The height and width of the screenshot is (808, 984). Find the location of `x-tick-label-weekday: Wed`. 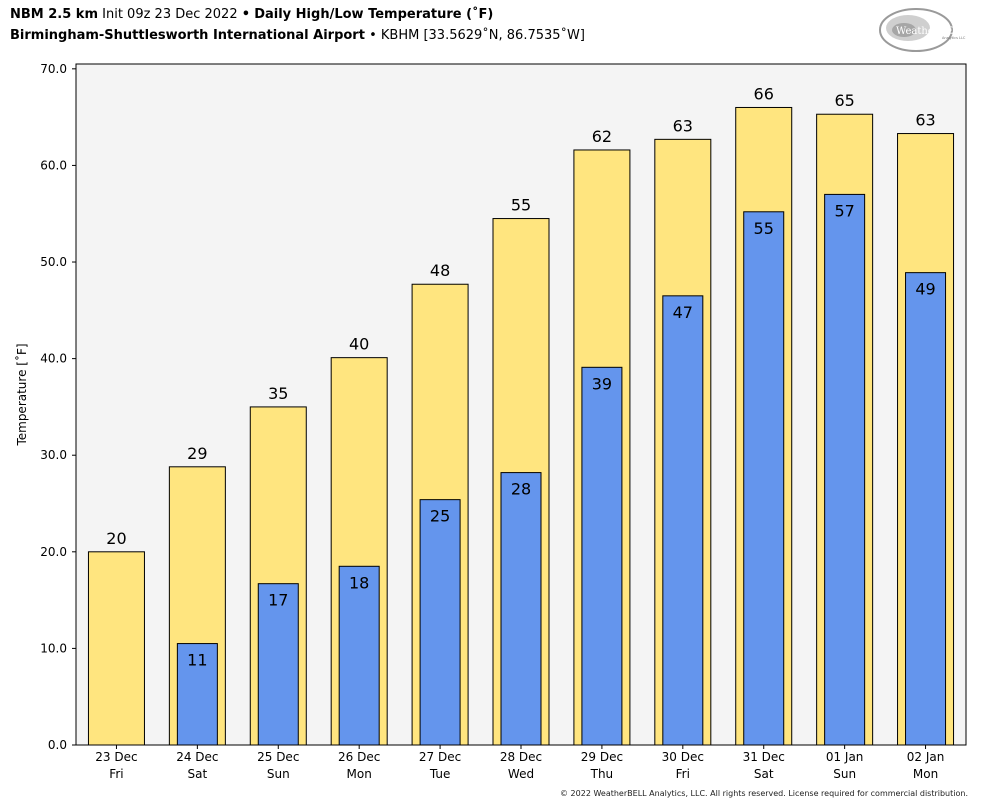

x-tick-label-weekday: Wed is located at coordinates (521, 774).